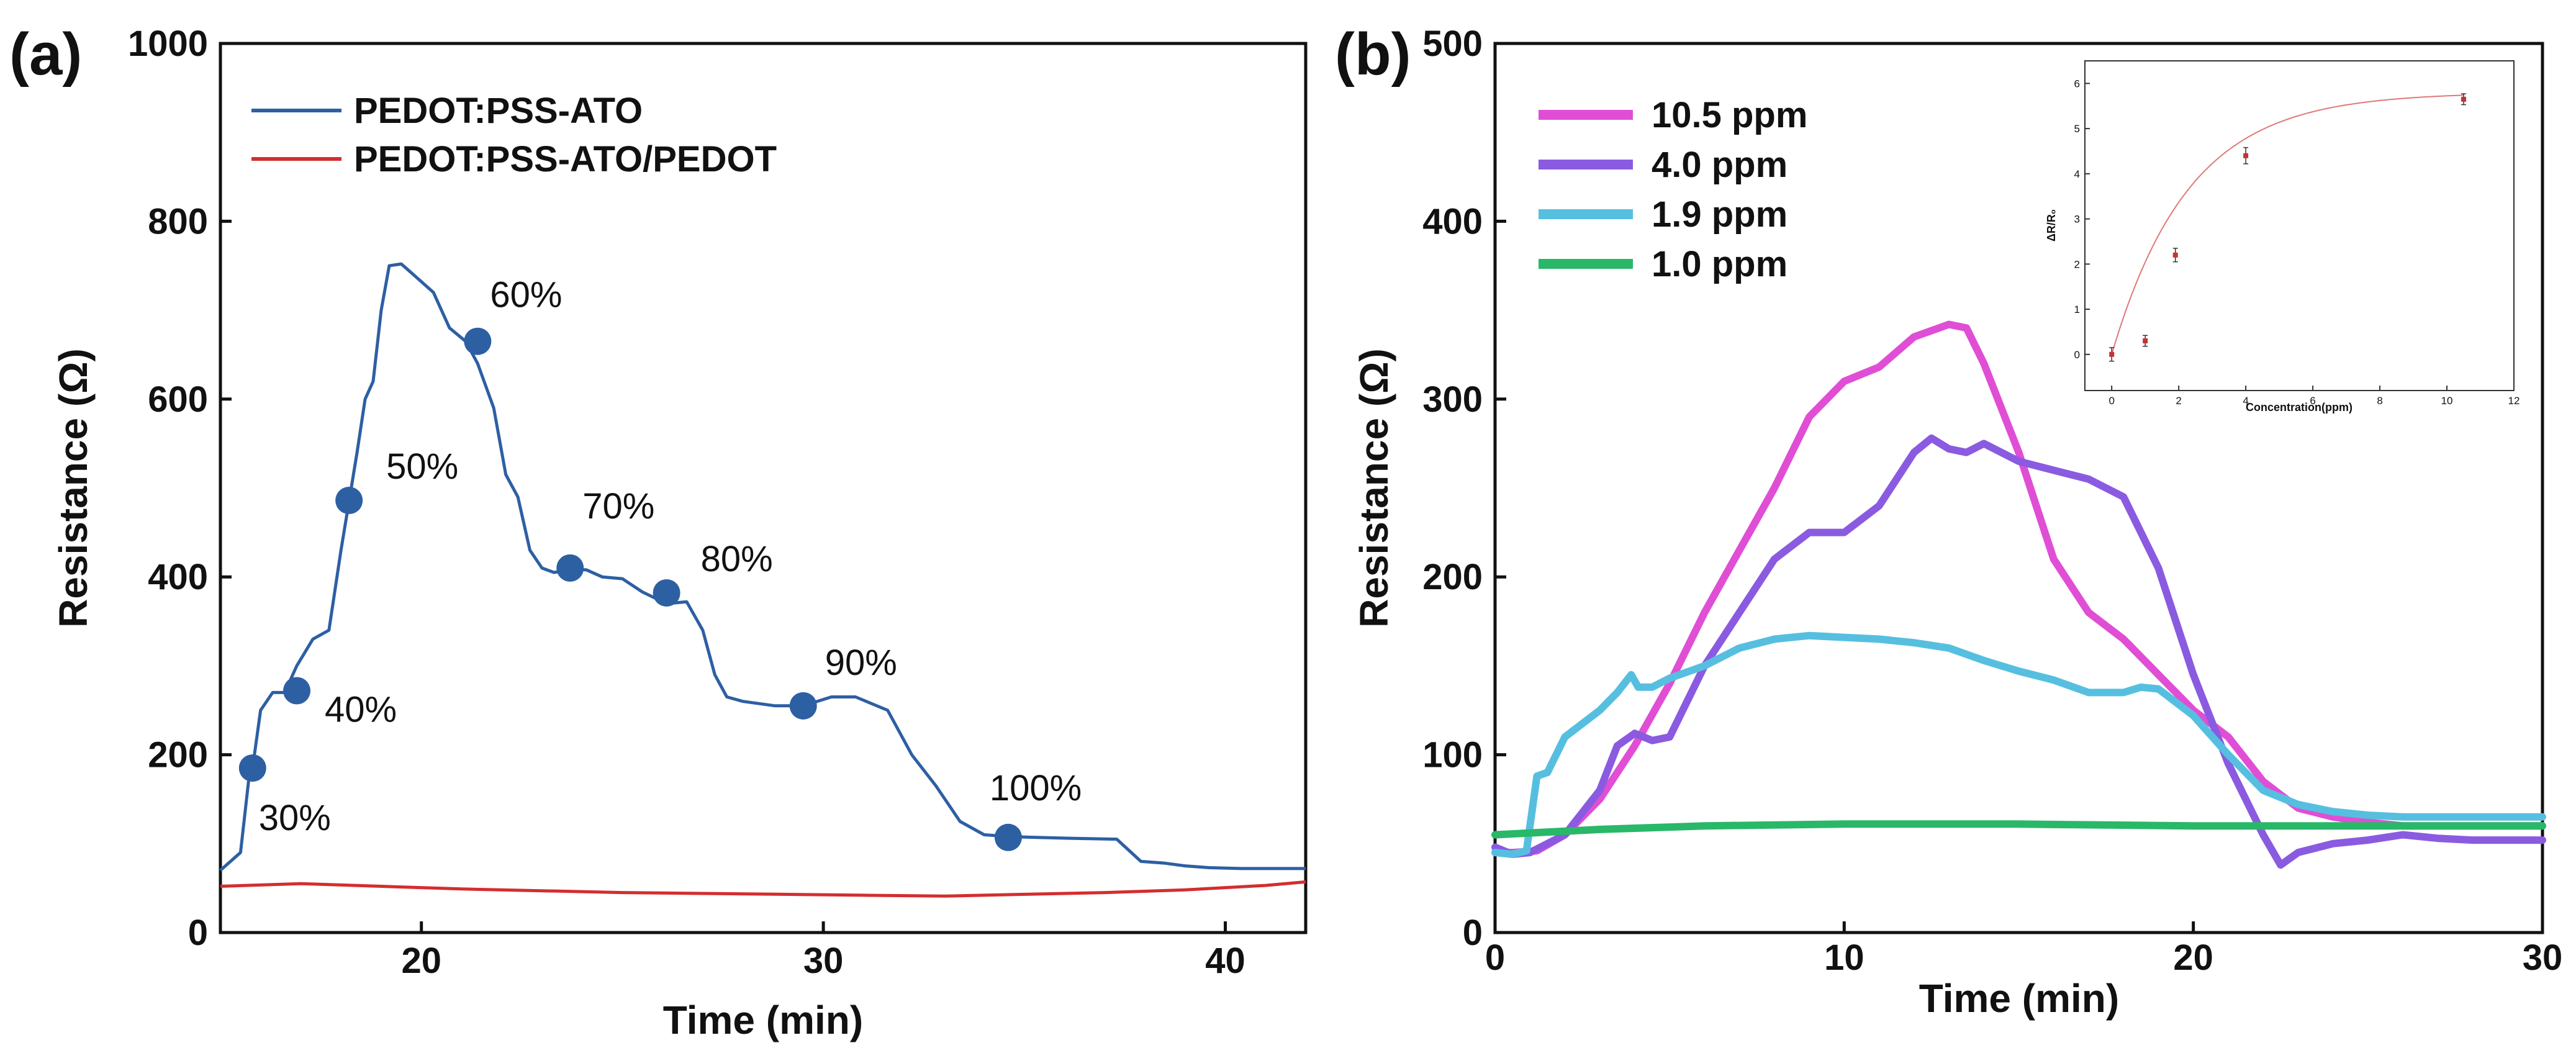 This screenshot has height=1053, width=2576. I want to click on inset-xtick-label: 10, so click(2447, 401).